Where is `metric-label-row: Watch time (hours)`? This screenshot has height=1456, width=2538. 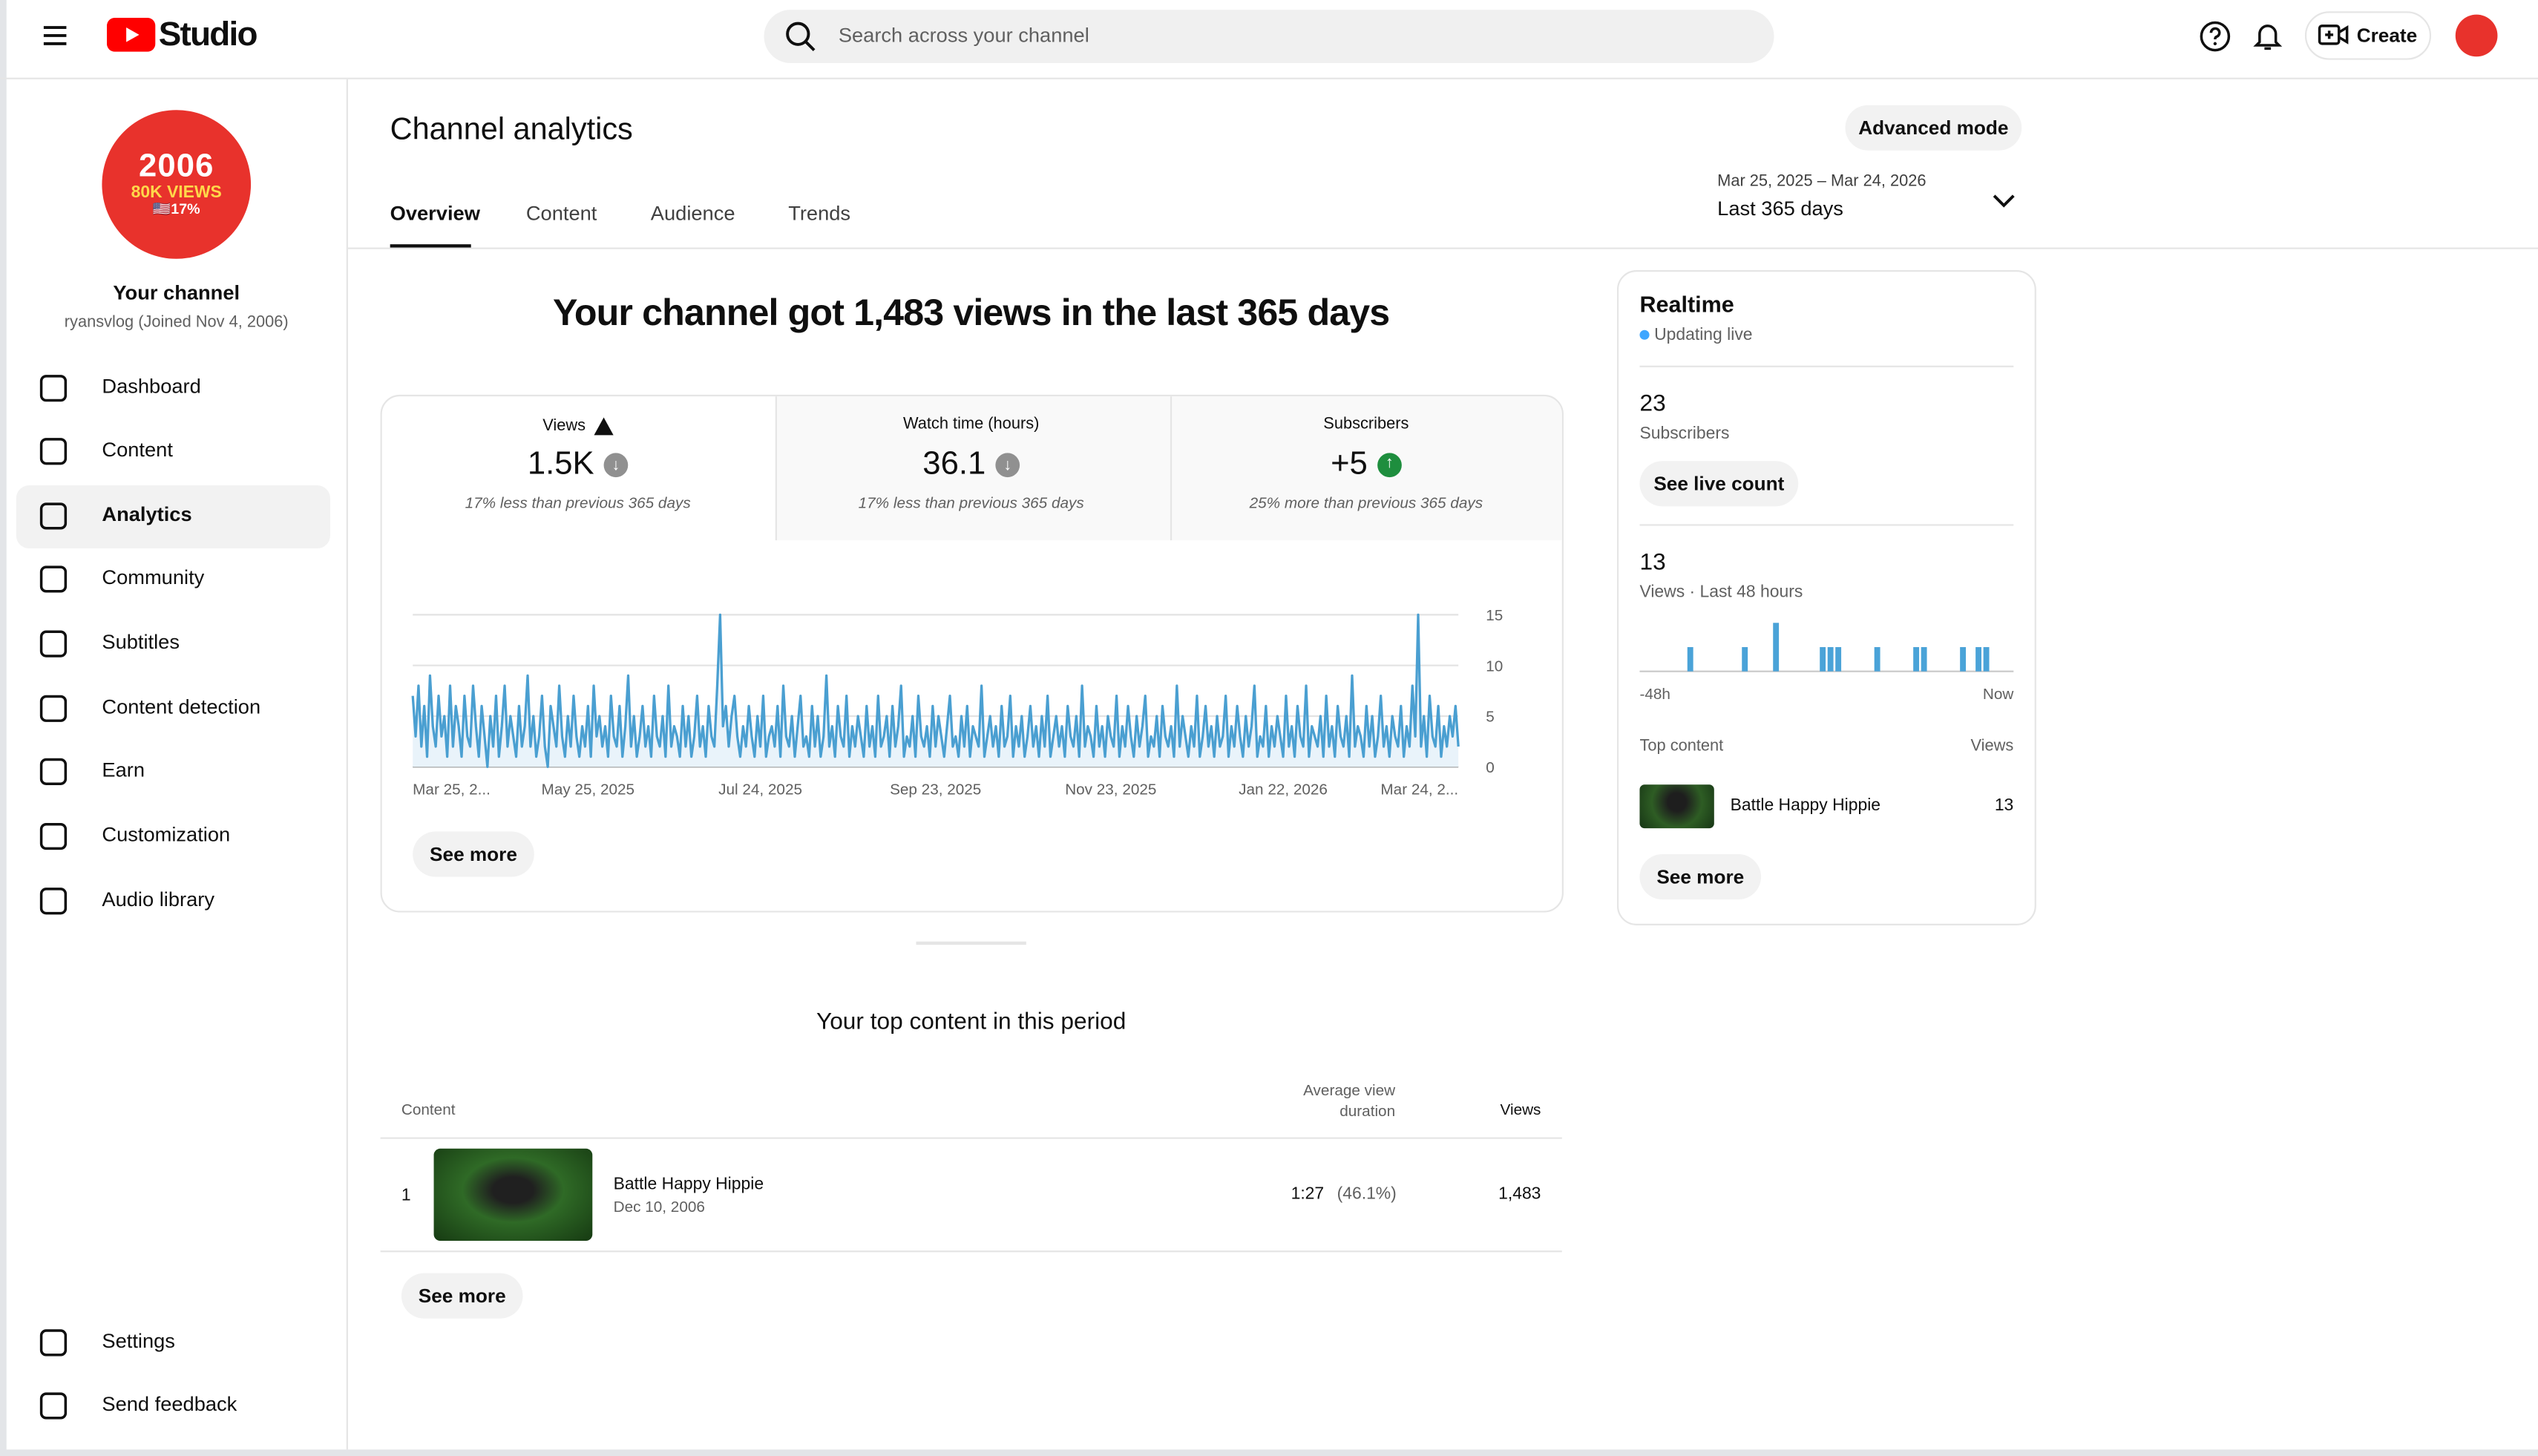
metric-label-row: Watch time (hours) is located at coordinates (971, 425).